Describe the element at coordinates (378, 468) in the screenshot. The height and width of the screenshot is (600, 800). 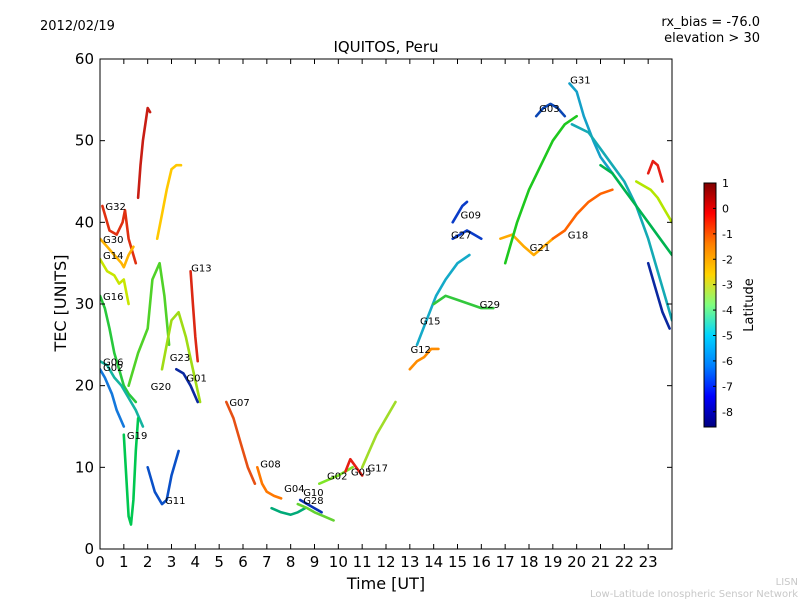
I see `satellite-label: G17` at that location.